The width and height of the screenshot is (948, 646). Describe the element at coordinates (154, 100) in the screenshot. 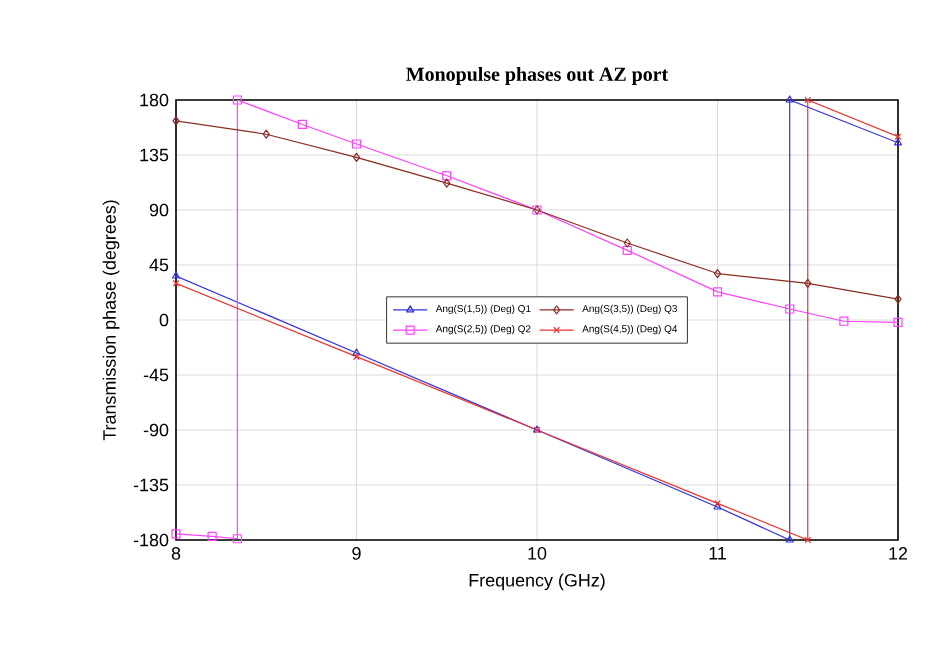

I see `y-tick-label: 180` at that location.